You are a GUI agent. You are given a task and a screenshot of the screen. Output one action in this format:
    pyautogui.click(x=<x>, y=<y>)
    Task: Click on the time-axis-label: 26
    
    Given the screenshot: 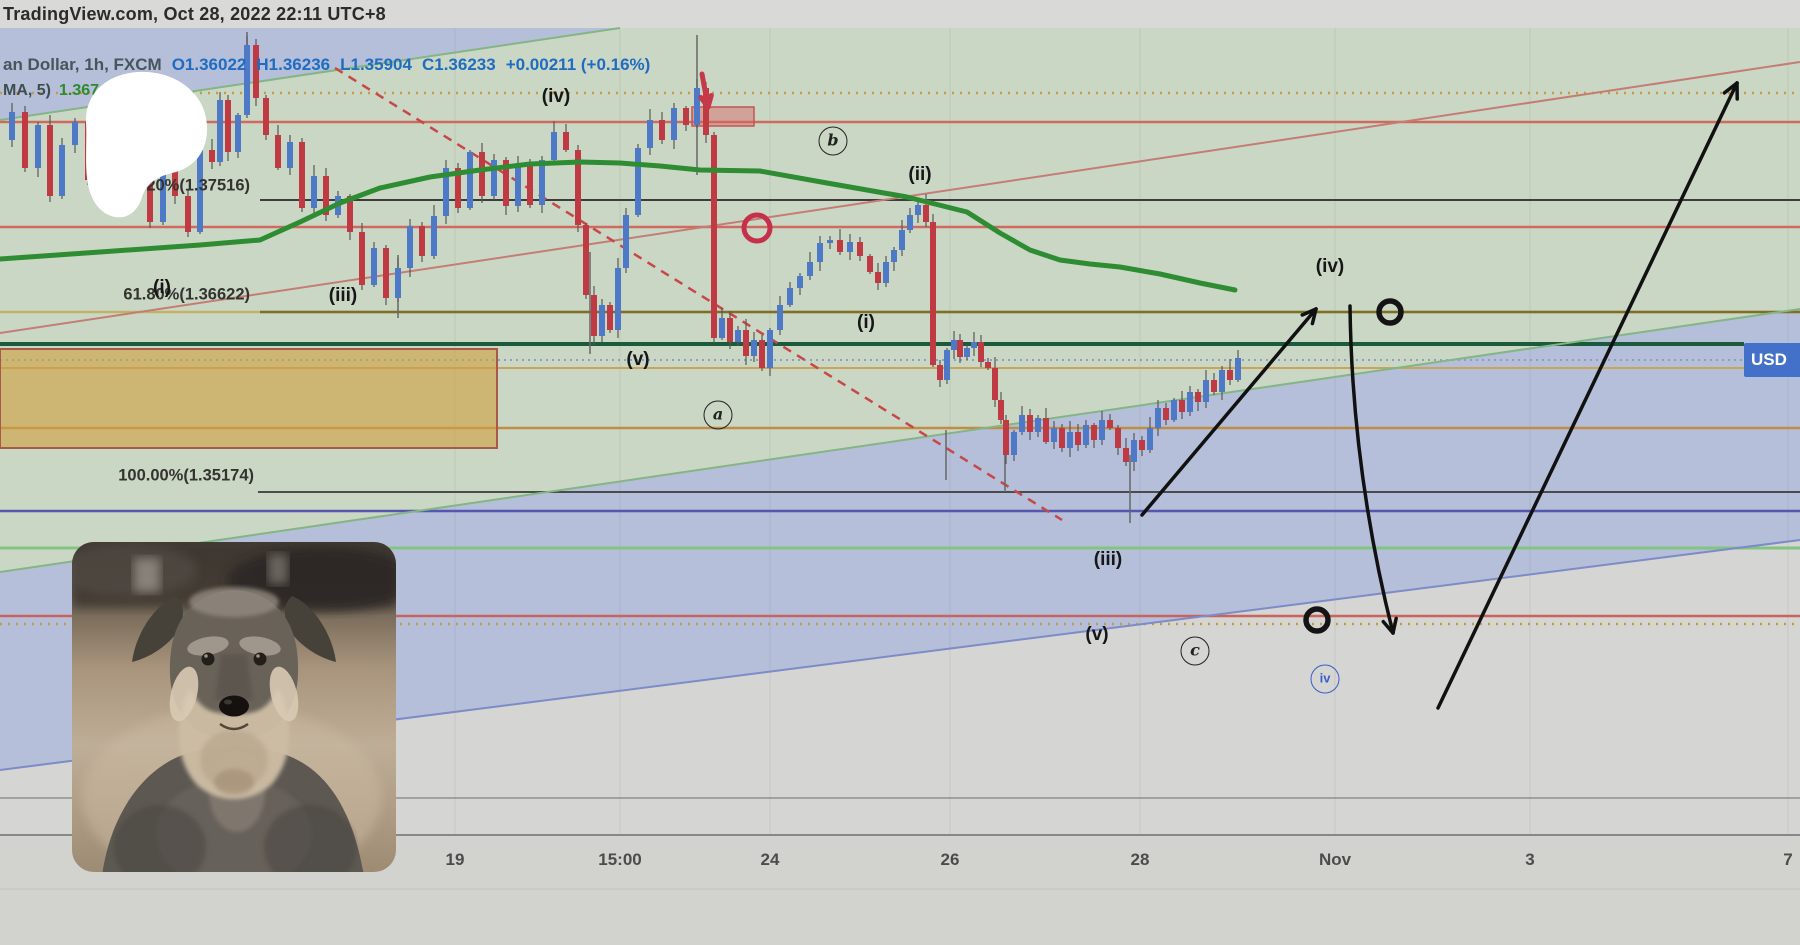 What is the action you would take?
    pyautogui.click(x=950, y=859)
    